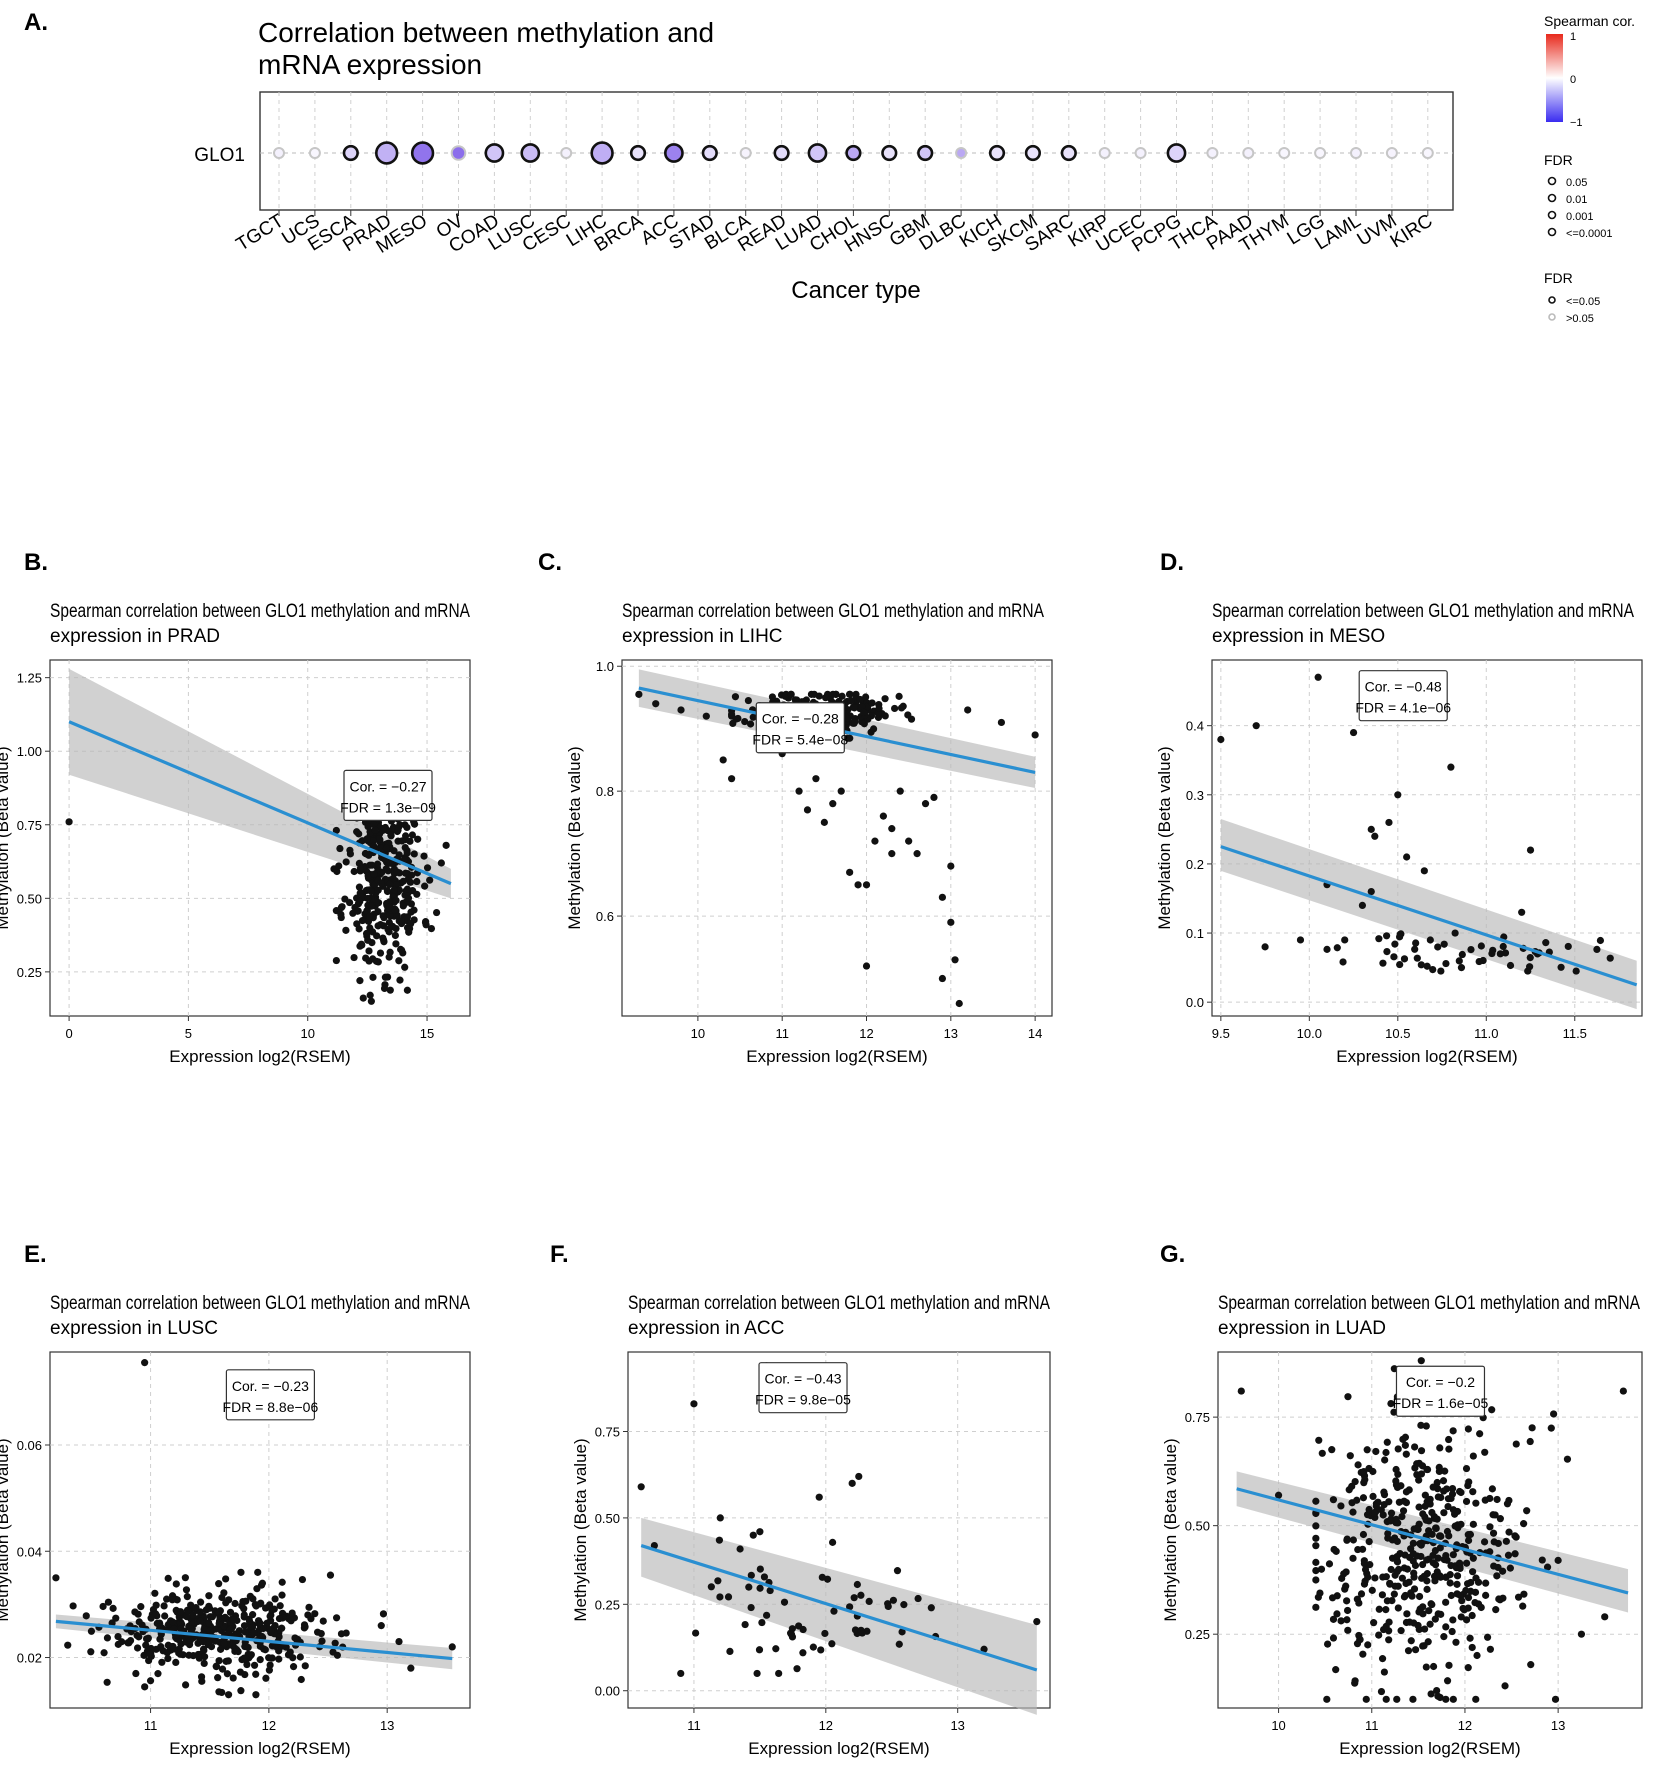 This screenshot has width=1654, height=1765. Describe the element at coordinates (550, 562) in the screenshot. I see `panel-letter-lihc: C.` at that location.